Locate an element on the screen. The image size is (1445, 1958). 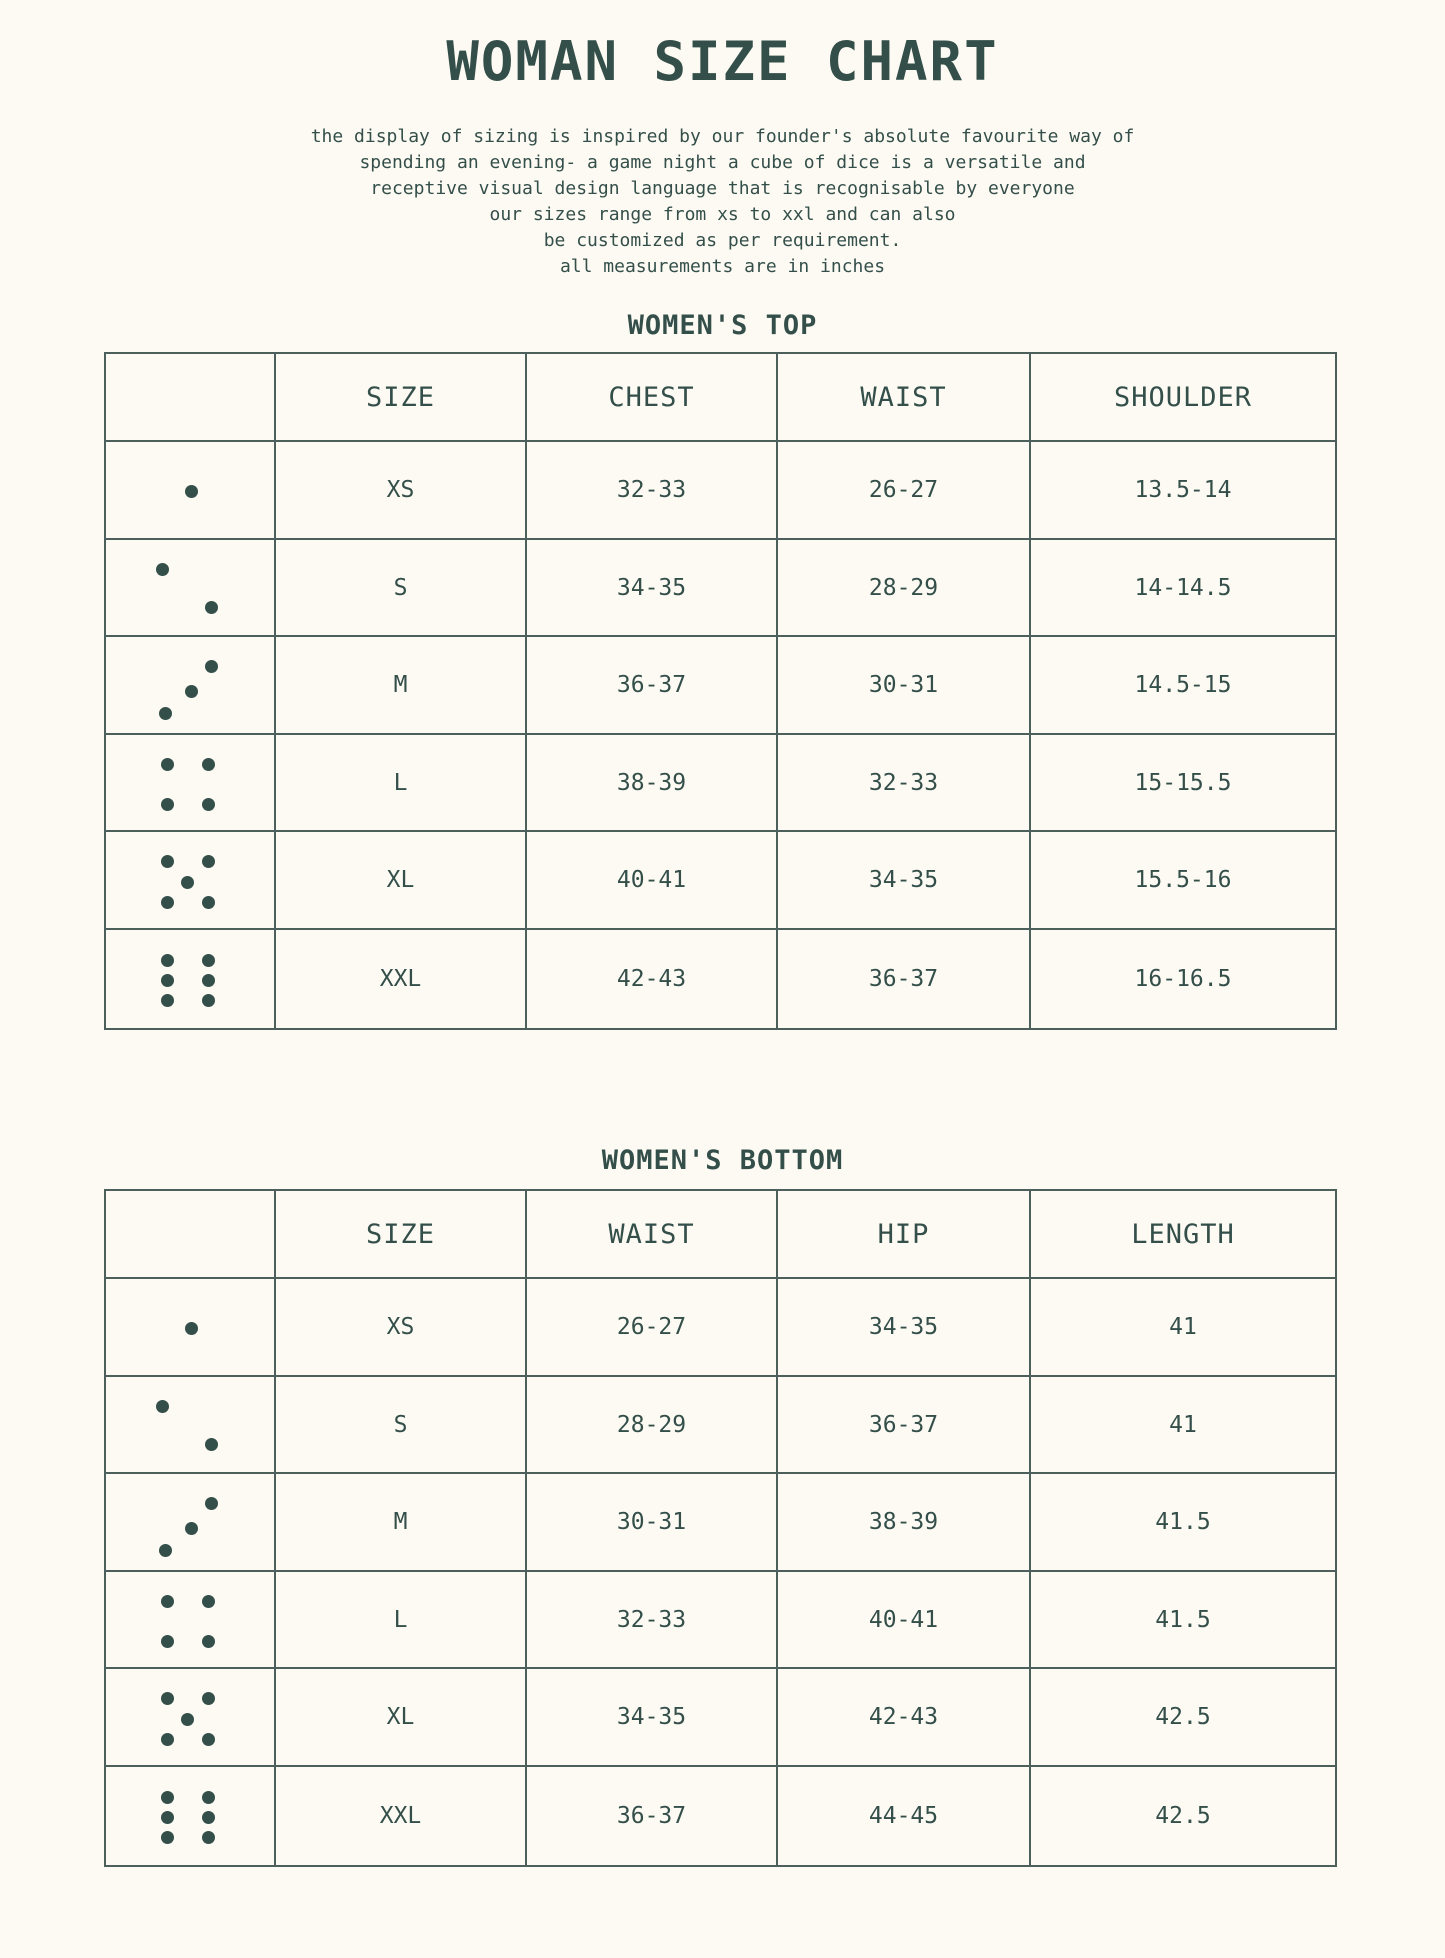
header-row: SIZE CHEST WAIST SHOULDER is located at coordinates (720, 397).